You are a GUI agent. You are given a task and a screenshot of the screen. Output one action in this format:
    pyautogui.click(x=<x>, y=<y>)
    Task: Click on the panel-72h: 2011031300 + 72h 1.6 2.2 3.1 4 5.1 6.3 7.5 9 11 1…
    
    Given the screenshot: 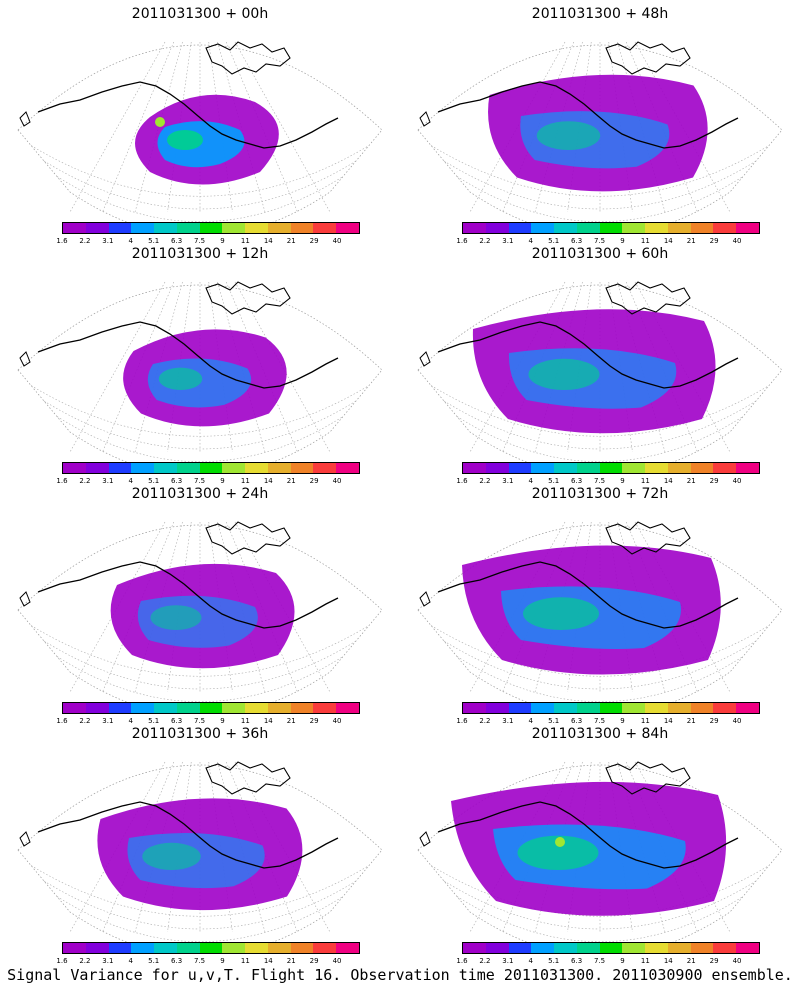 What is the action you would take?
    pyautogui.click(x=600, y=602)
    